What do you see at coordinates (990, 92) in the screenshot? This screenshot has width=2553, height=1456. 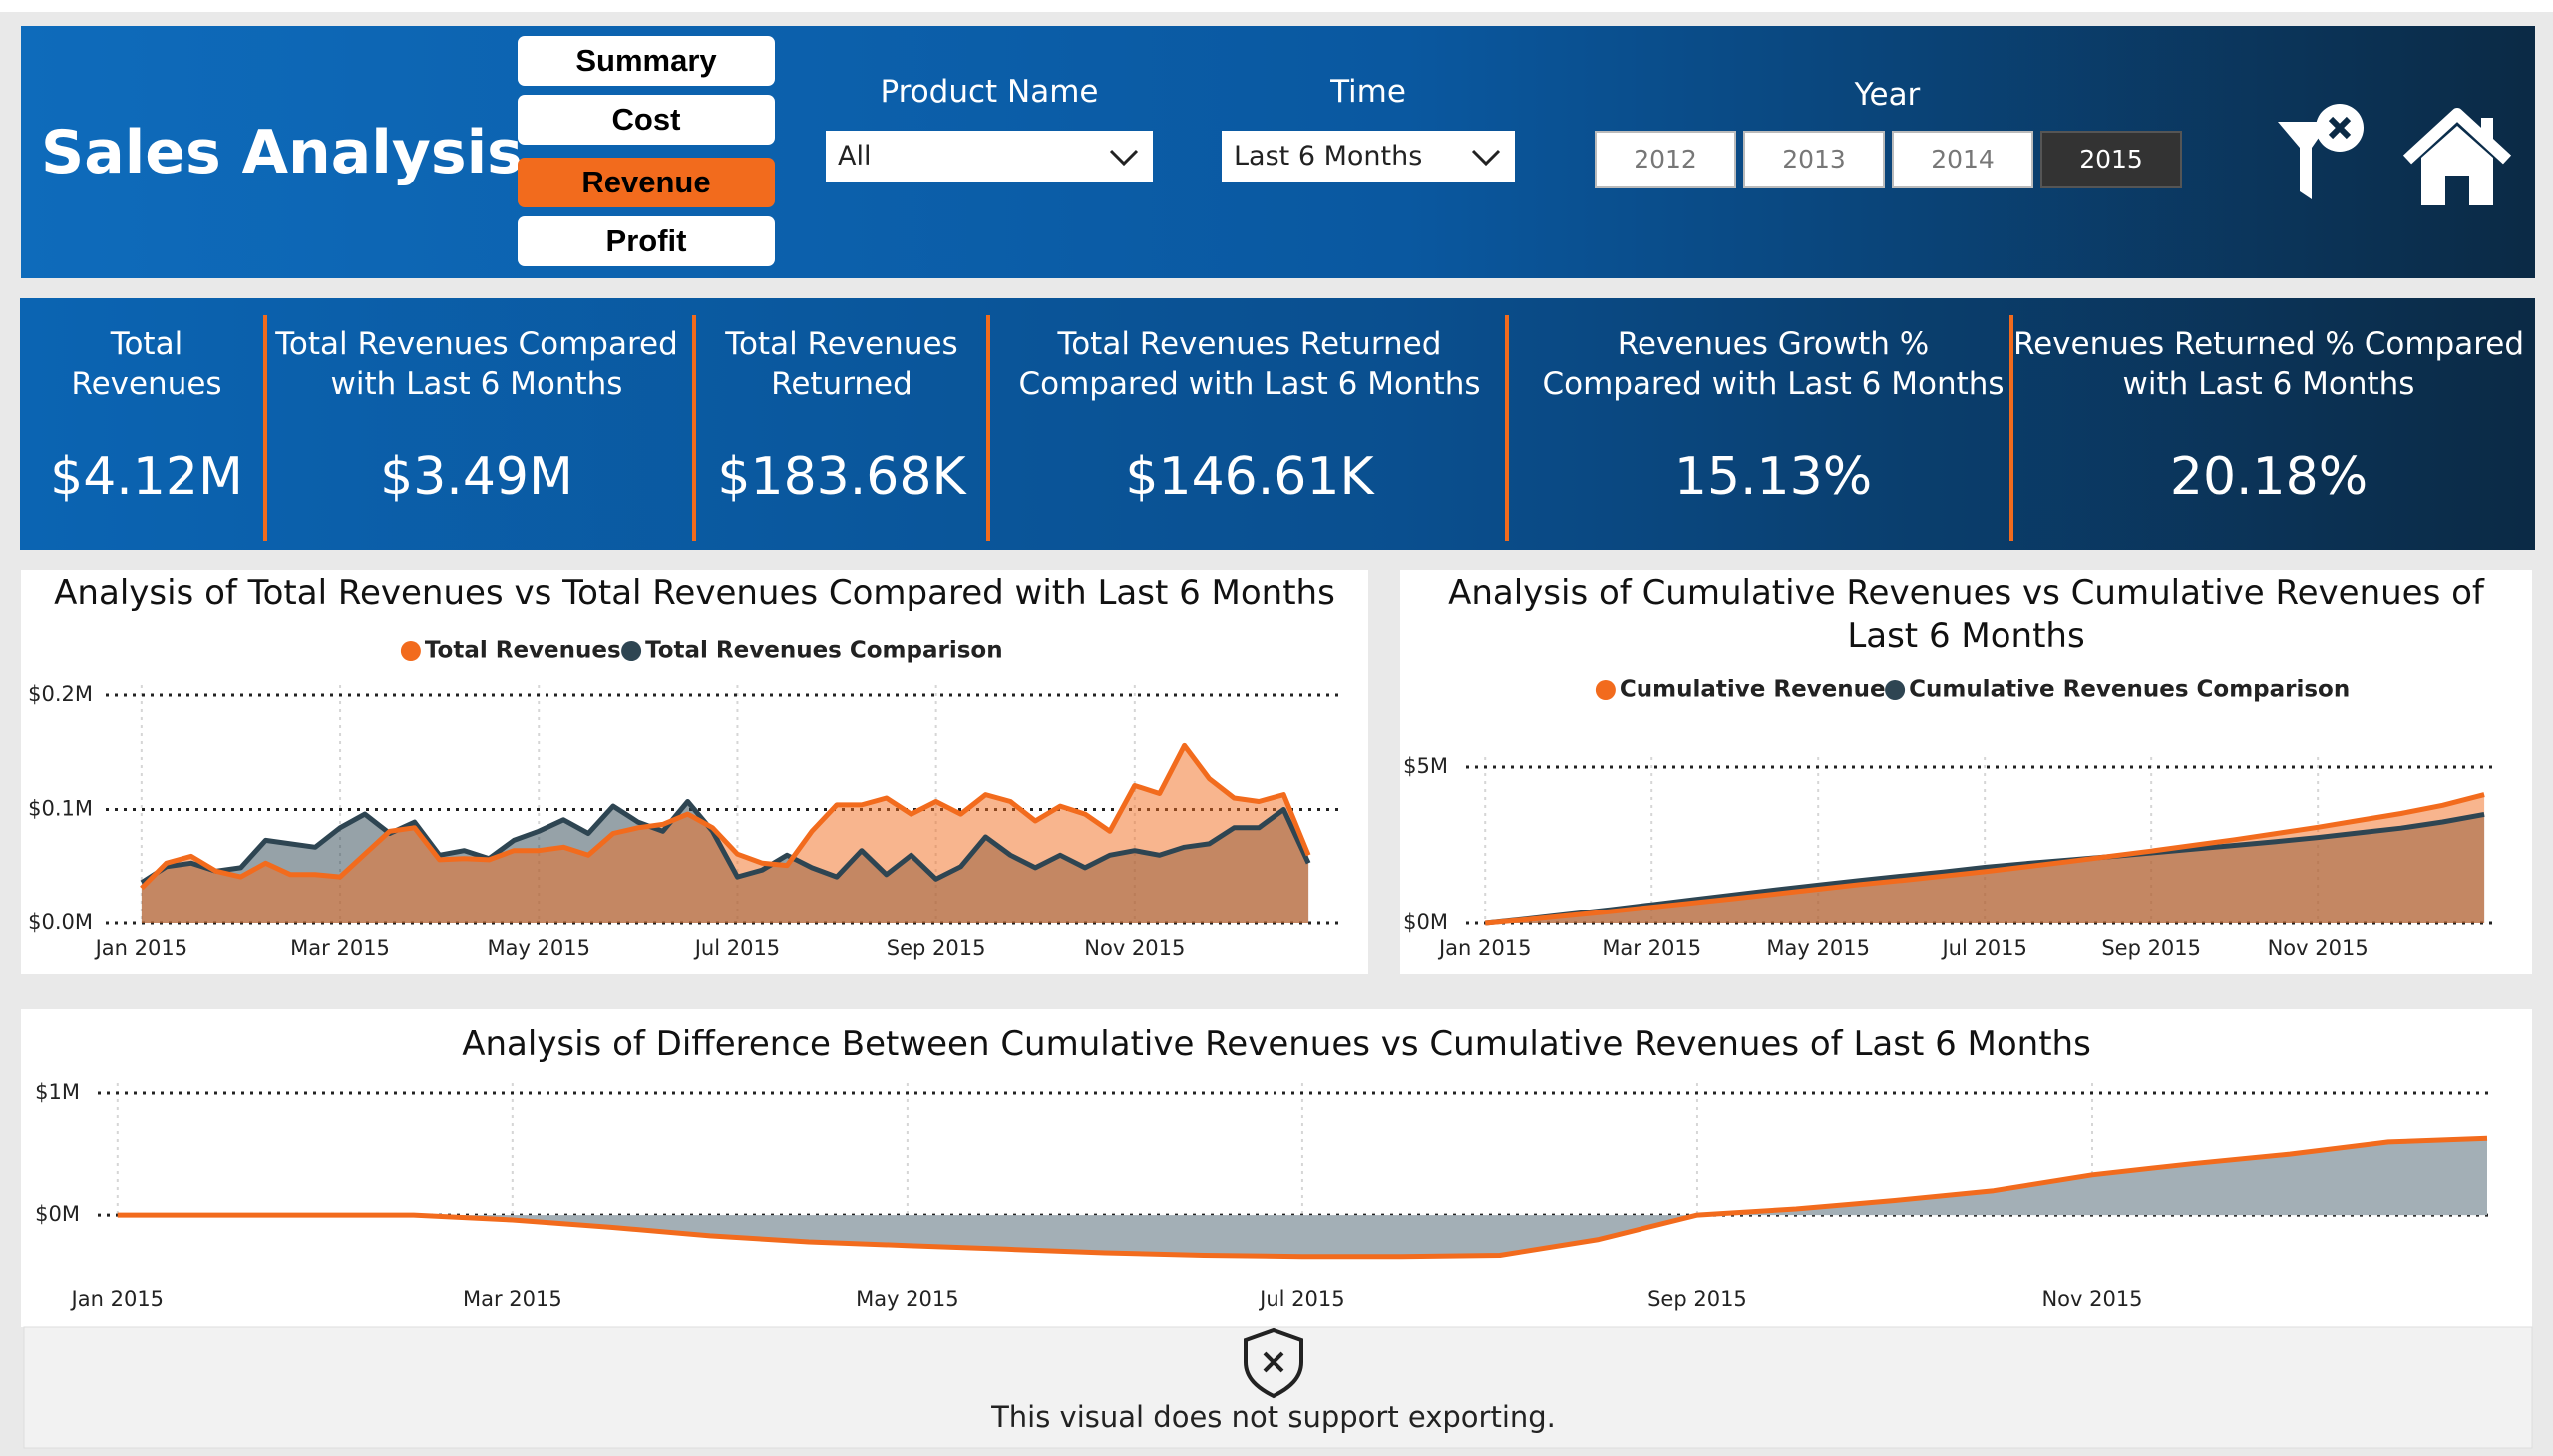 I see `filter-label: Product Name` at bounding box center [990, 92].